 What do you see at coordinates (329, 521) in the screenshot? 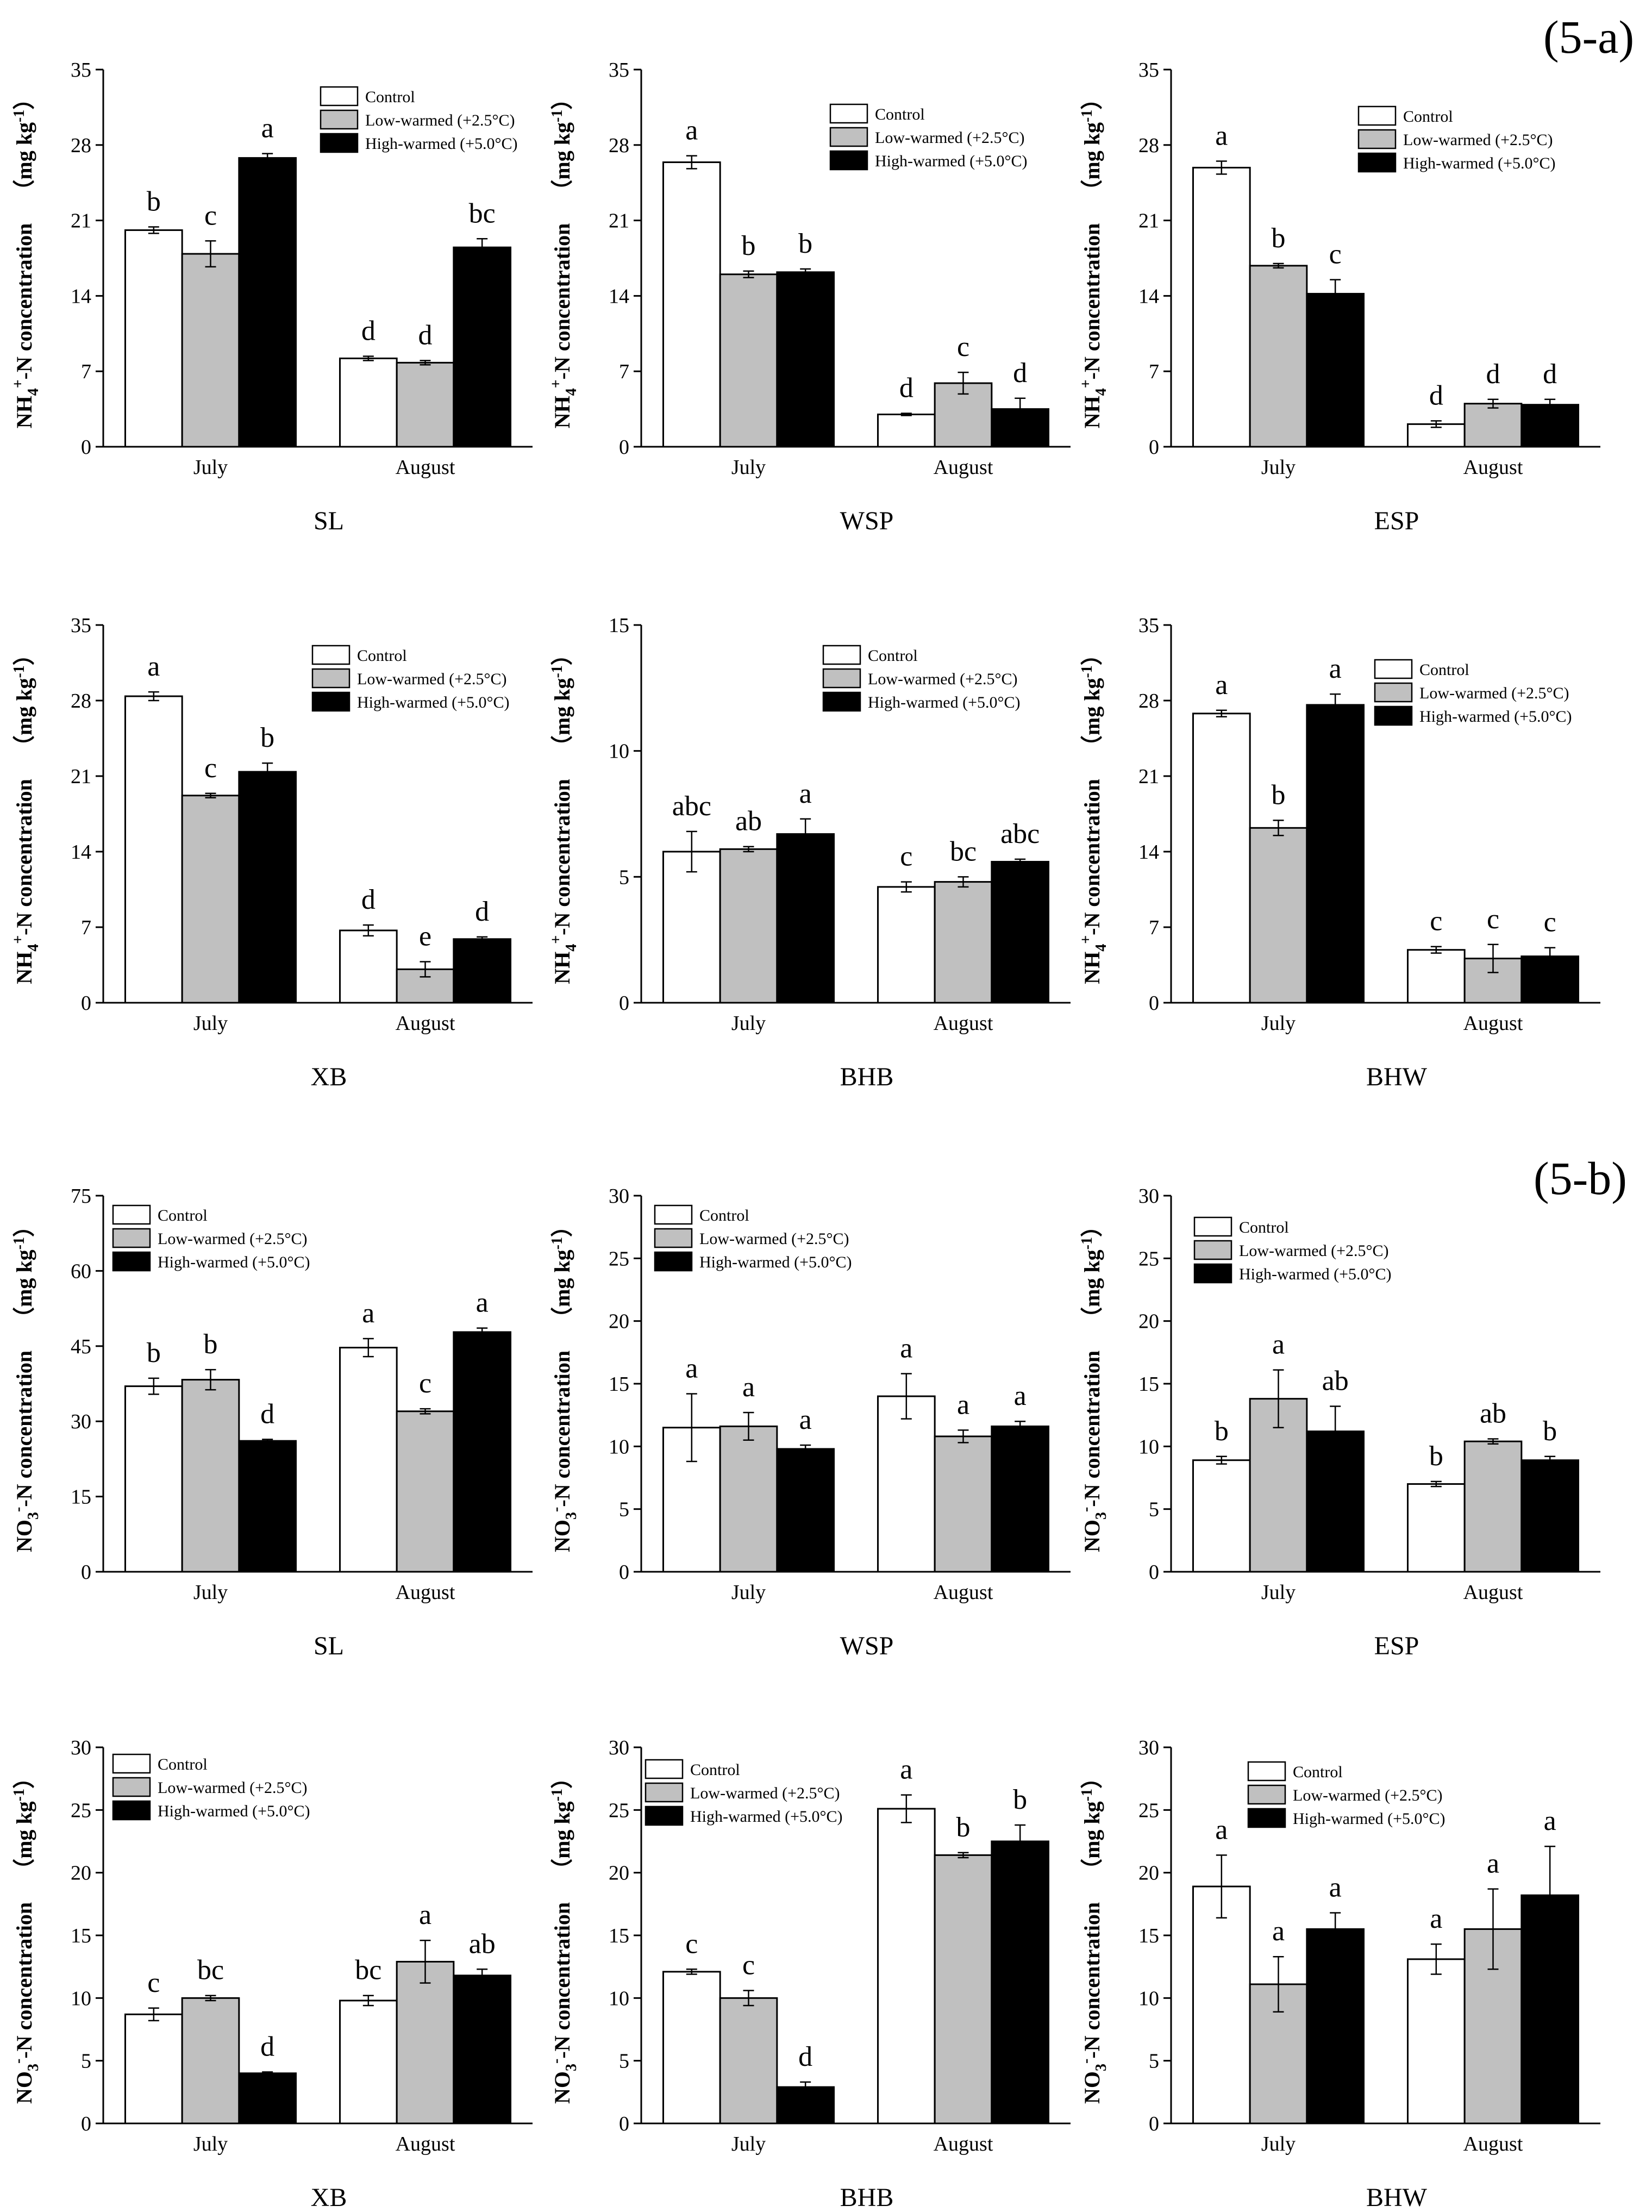
I see `chart-title: SL` at bounding box center [329, 521].